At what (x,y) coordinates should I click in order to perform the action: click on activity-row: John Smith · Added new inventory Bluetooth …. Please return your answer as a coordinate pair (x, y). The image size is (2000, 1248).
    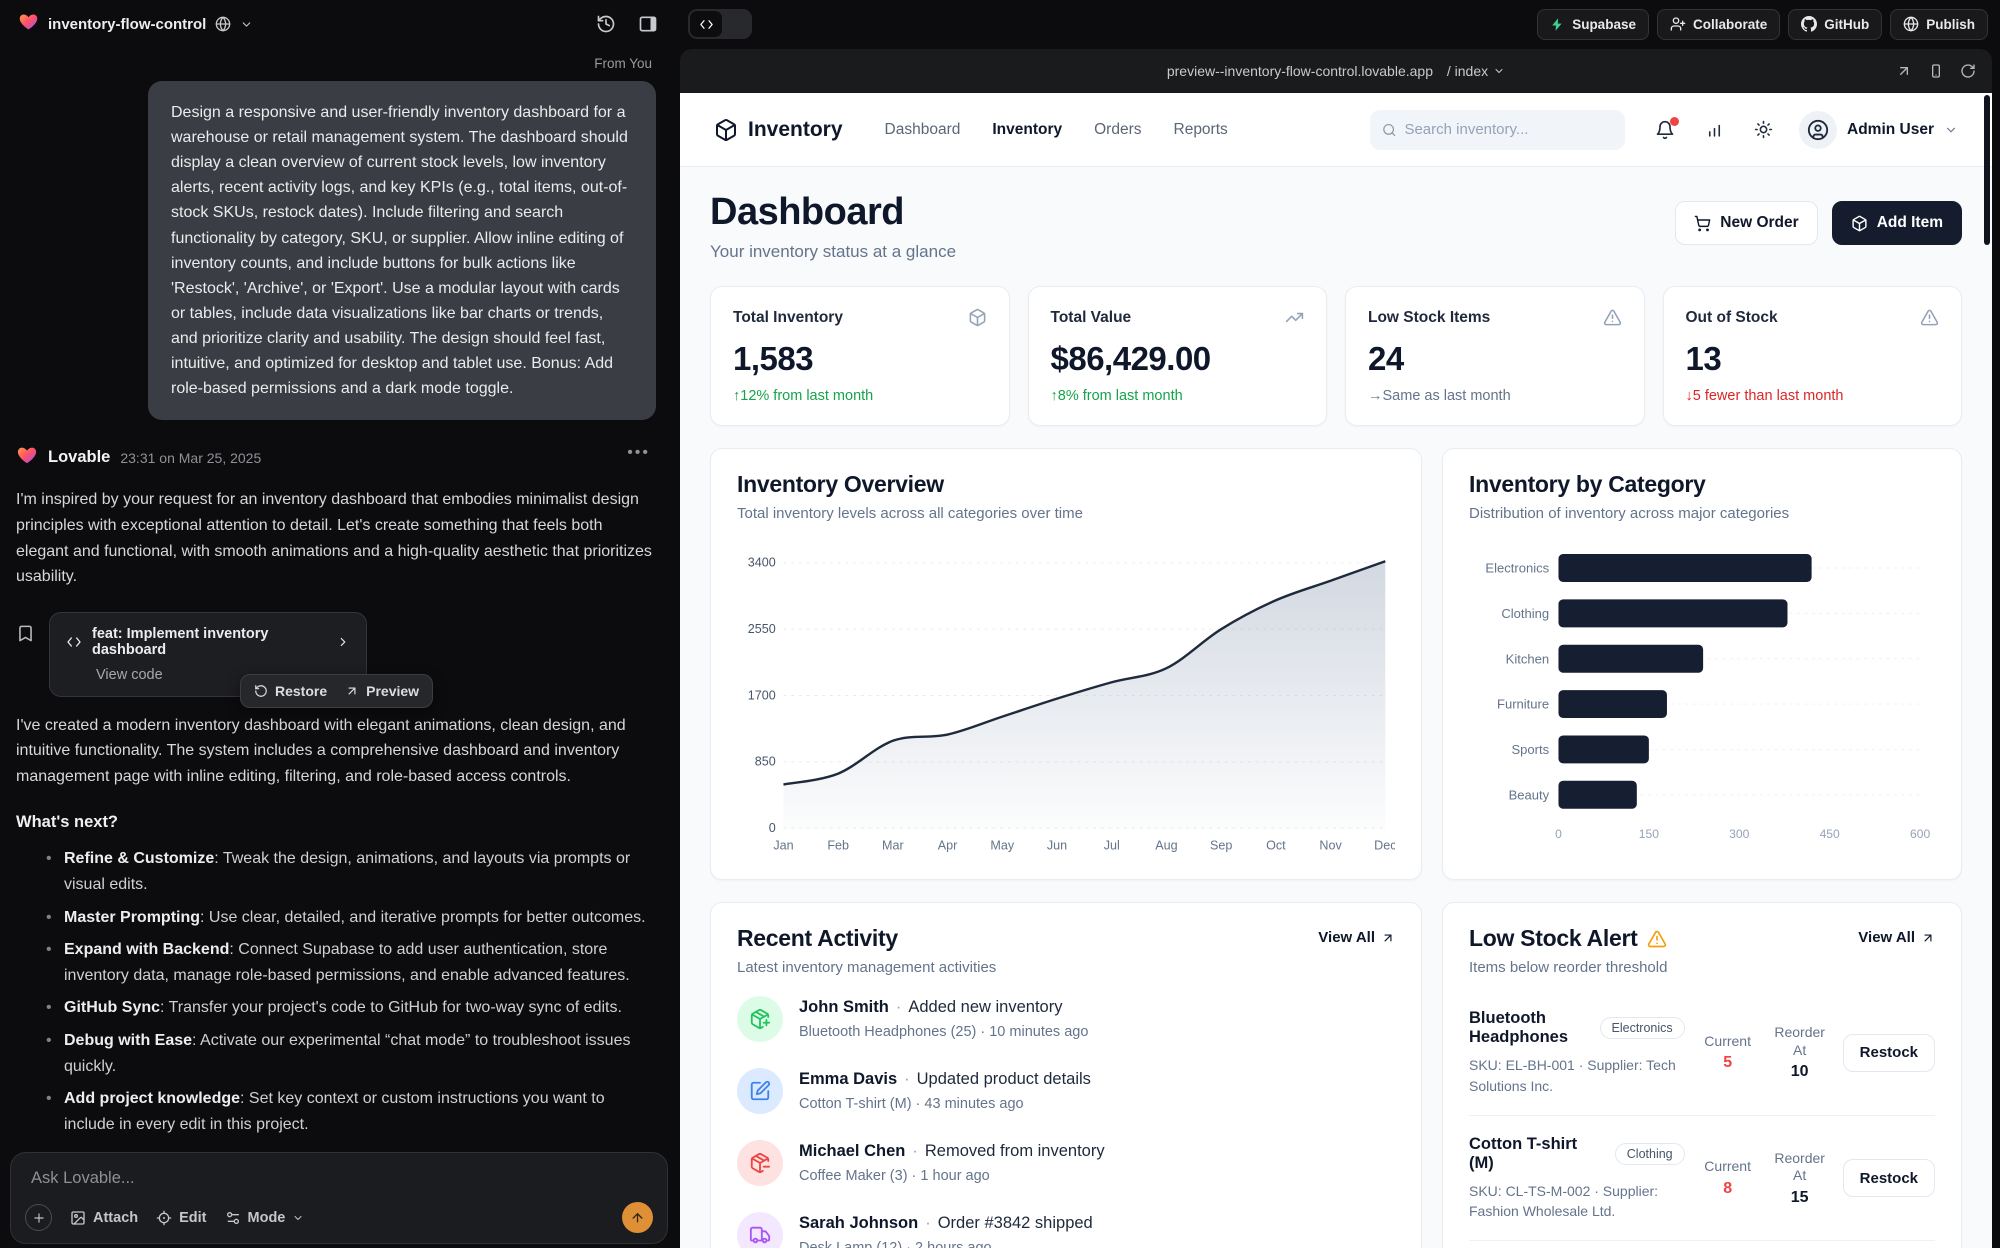
    Looking at the image, I should click on (1066, 1019).